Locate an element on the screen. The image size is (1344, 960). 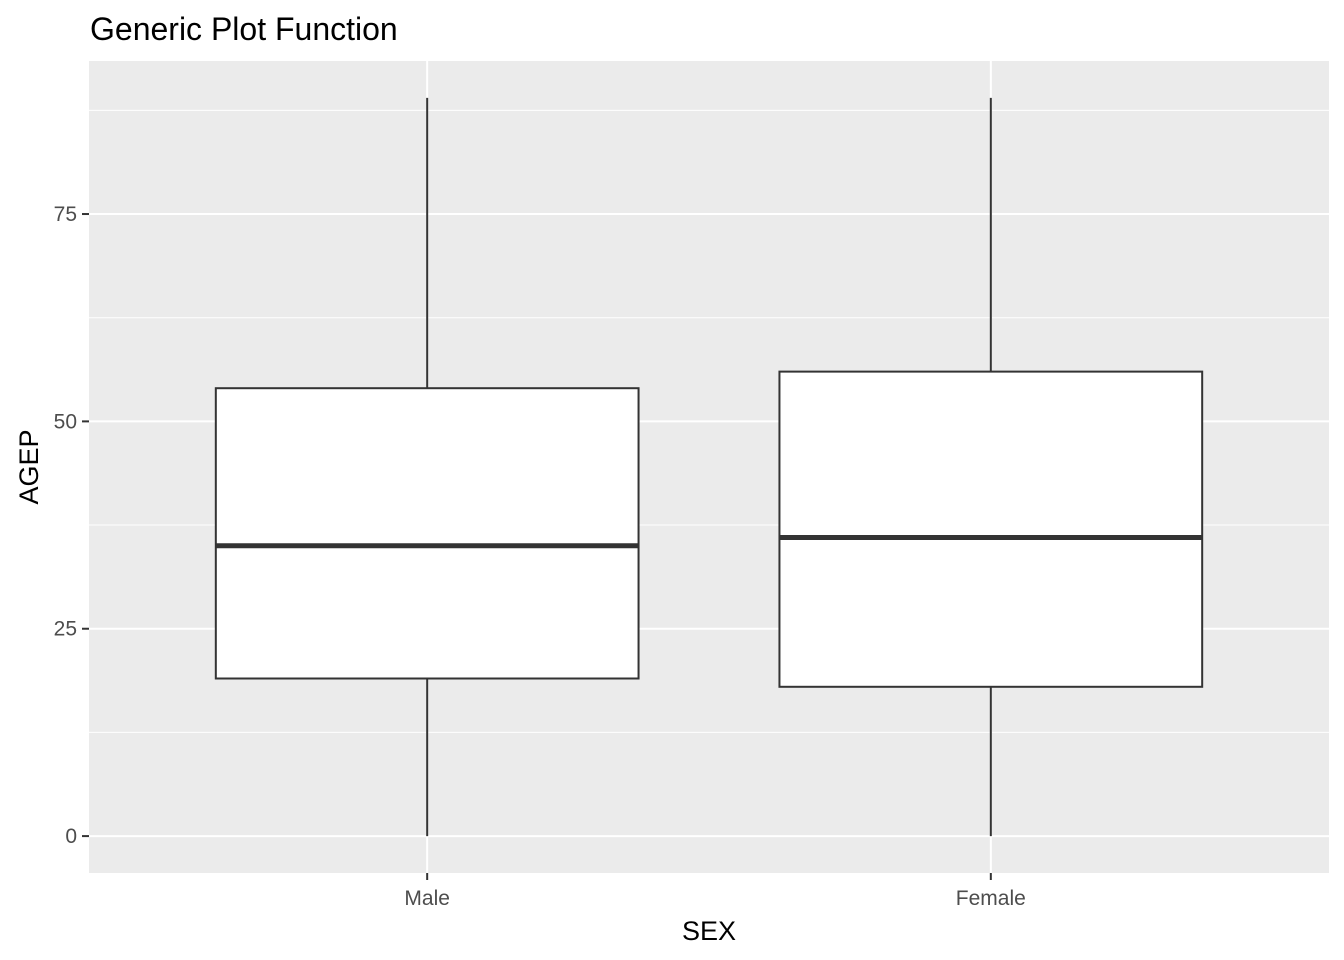
x-tick-label: Male is located at coordinates (427, 898).